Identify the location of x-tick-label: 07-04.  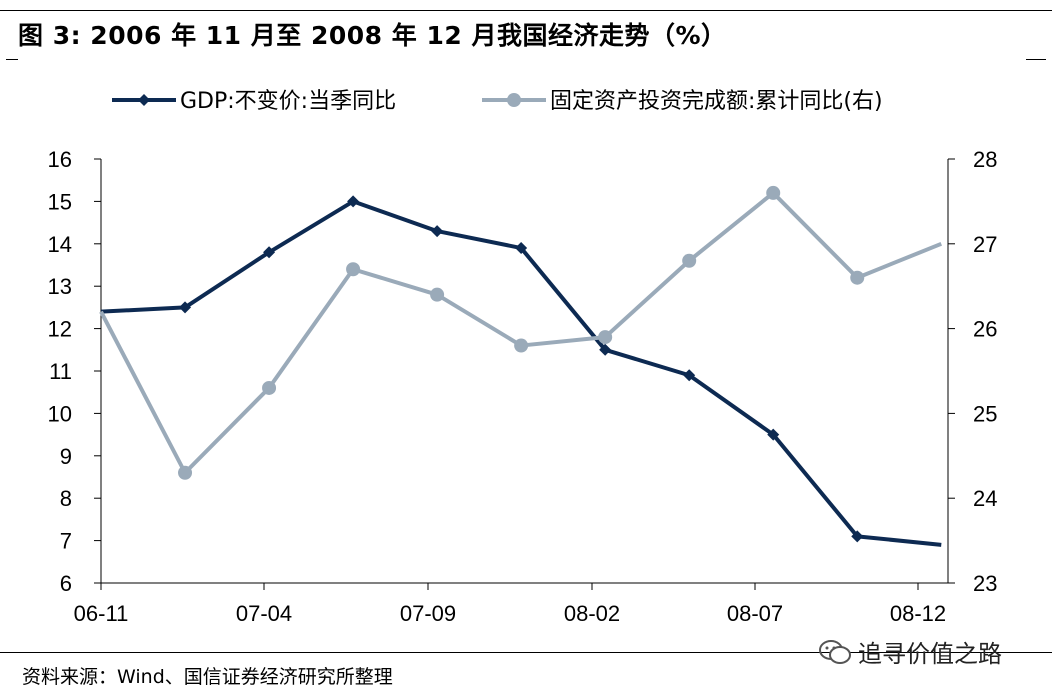
(264, 613).